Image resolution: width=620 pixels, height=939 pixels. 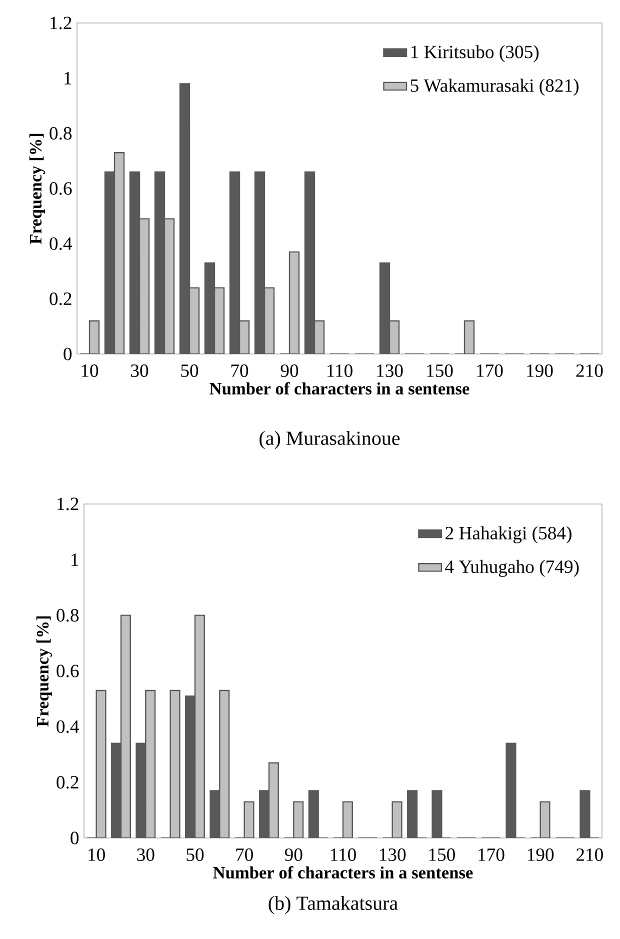 What do you see at coordinates (333, 905) in the screenshot?
I see `text: (b) Tamakatsura` at bounding box center [333, 905].